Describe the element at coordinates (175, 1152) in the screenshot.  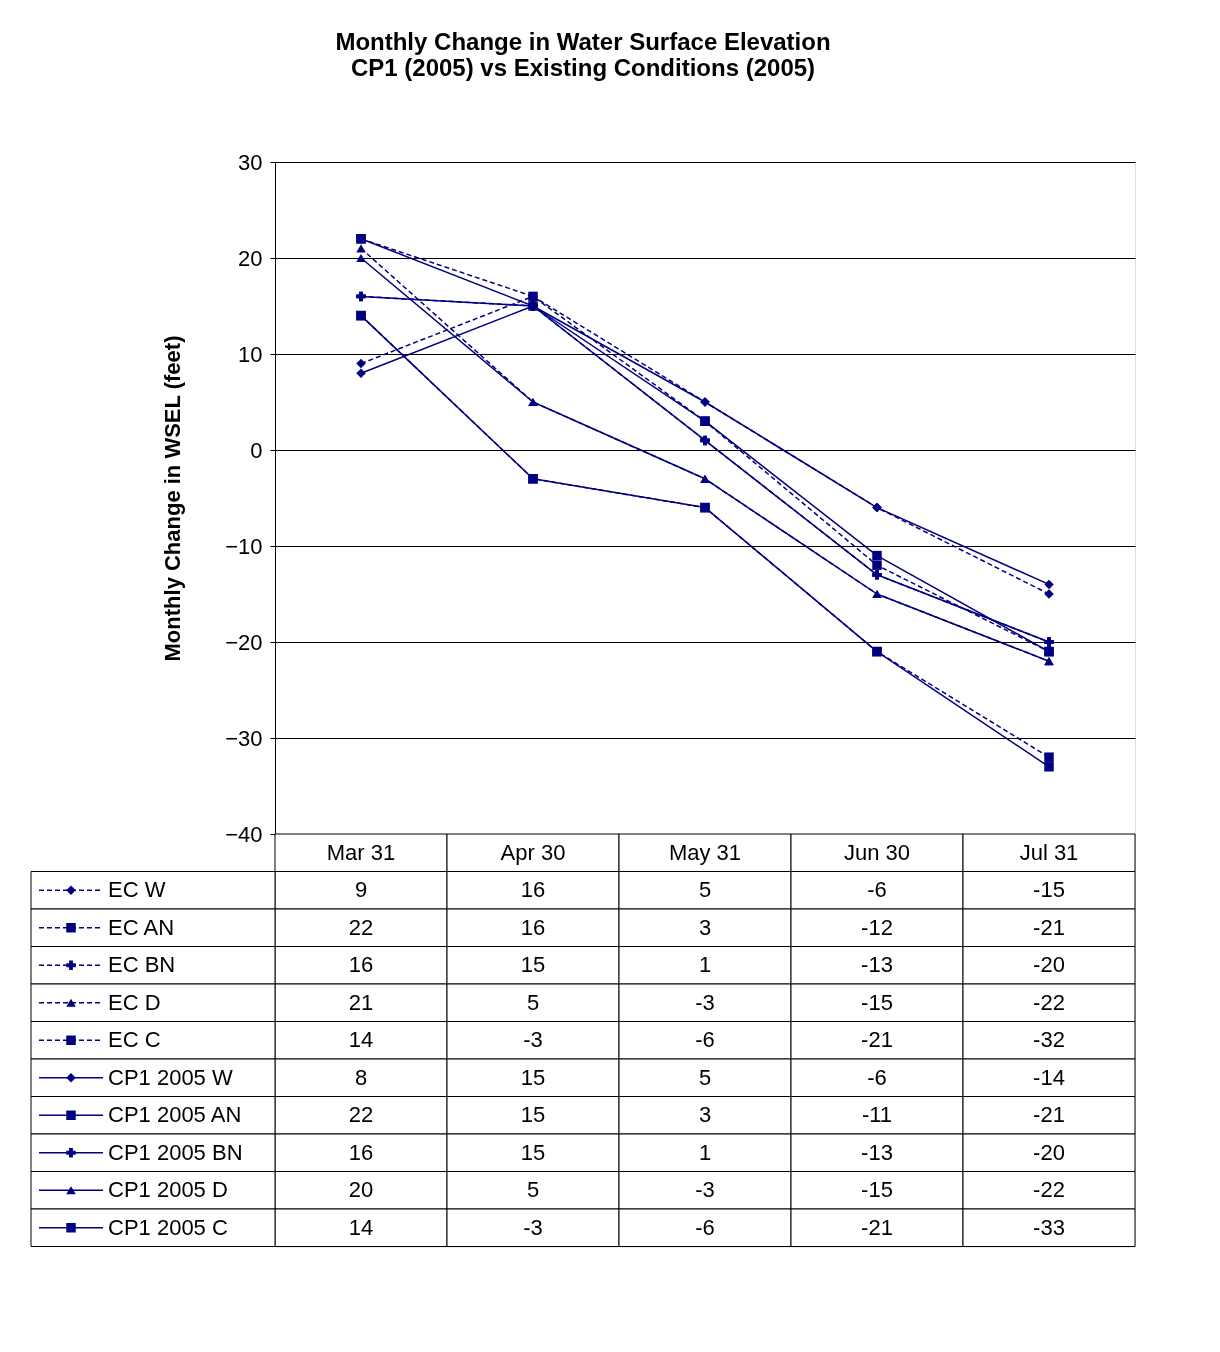
I see `legend-label: CP1 2005 BN` at that location.